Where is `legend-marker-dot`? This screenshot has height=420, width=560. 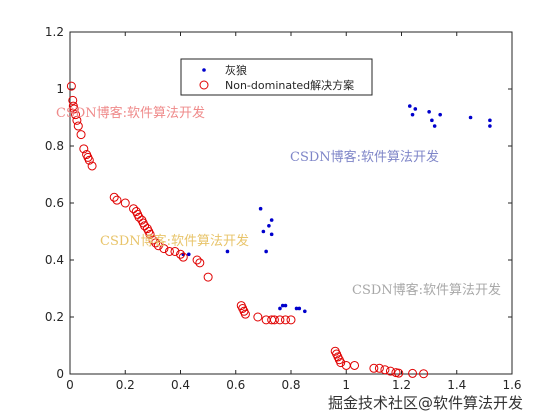
legend-marker-dot is located at coordinates (204, 70).